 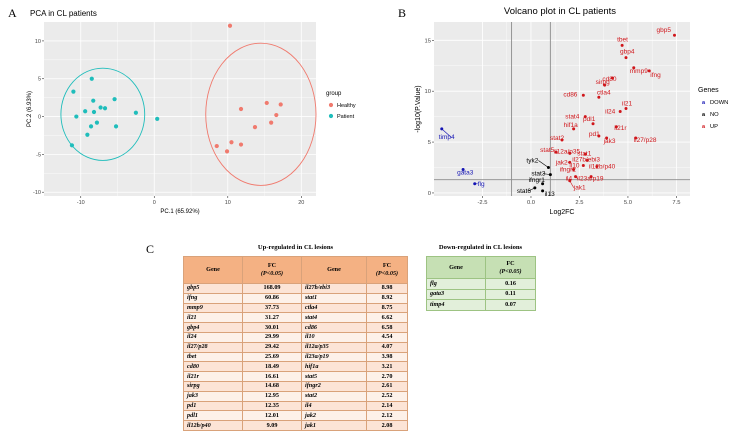 I want to click on x-tick-label: 2.5, so click(x=579, y=203).